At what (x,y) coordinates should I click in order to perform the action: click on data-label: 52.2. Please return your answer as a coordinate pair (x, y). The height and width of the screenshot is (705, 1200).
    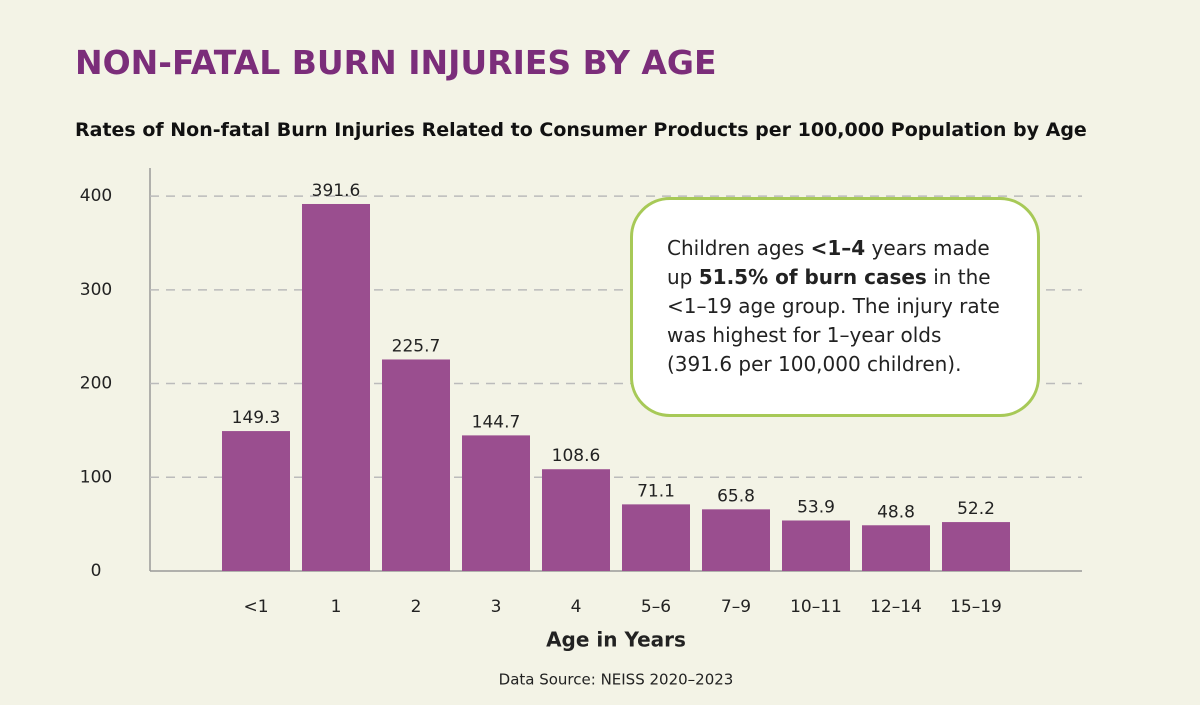
    Looking at the image, I should click on (976, 509).